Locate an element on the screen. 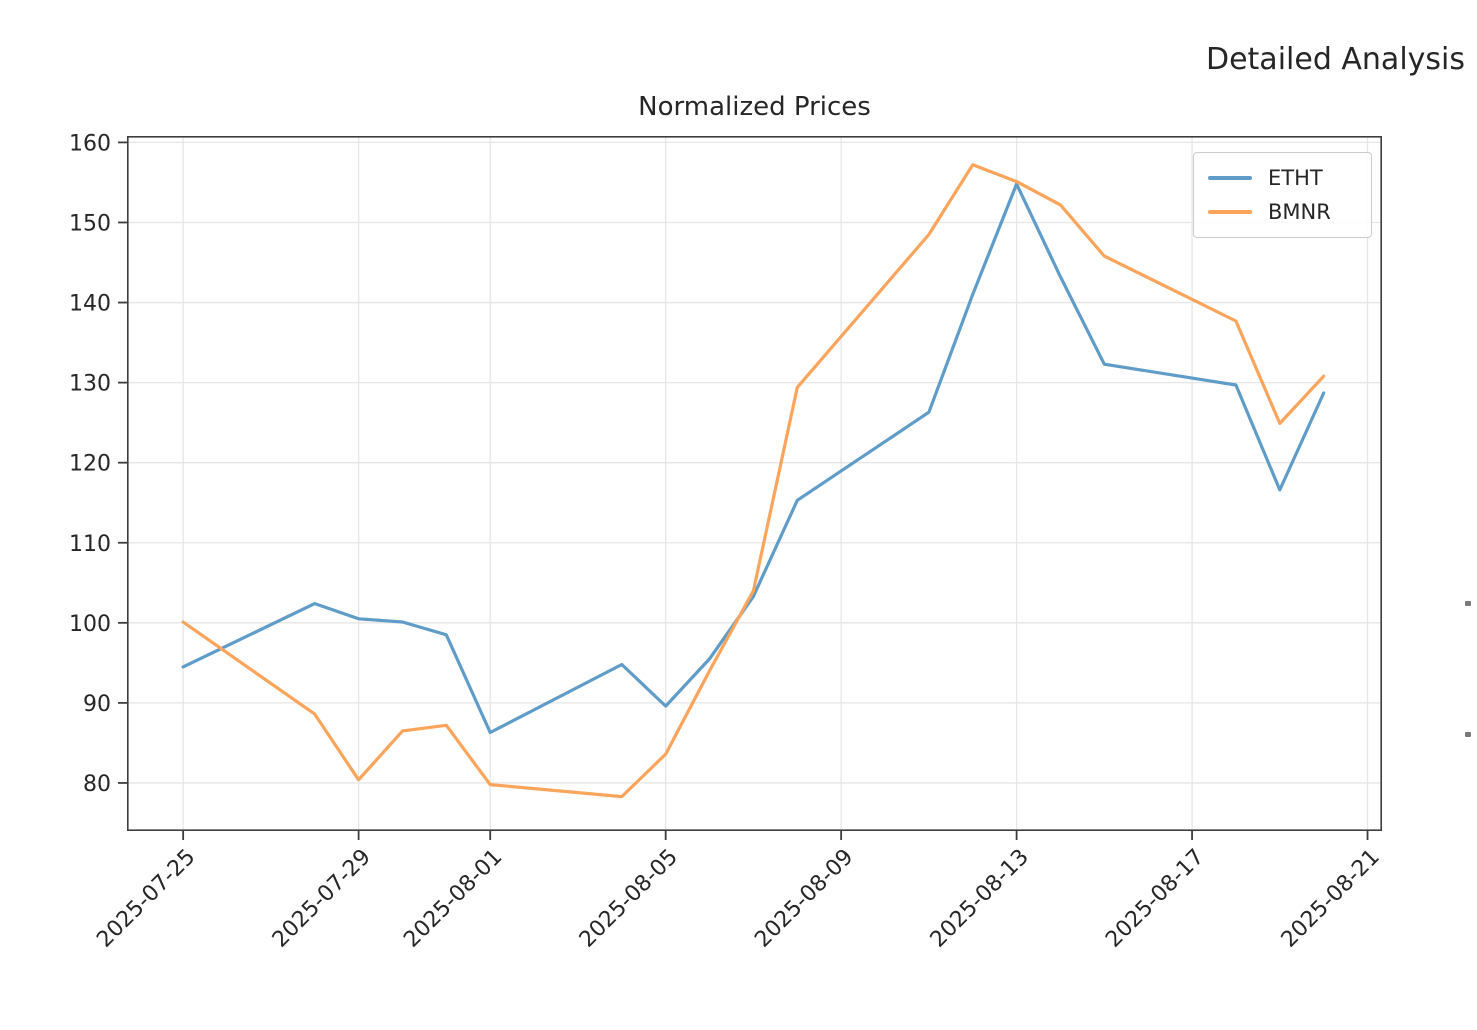 The height and width of the screenshot is (1030, 1477). legend-label: BMNR is located at coordinates (1299, 212).